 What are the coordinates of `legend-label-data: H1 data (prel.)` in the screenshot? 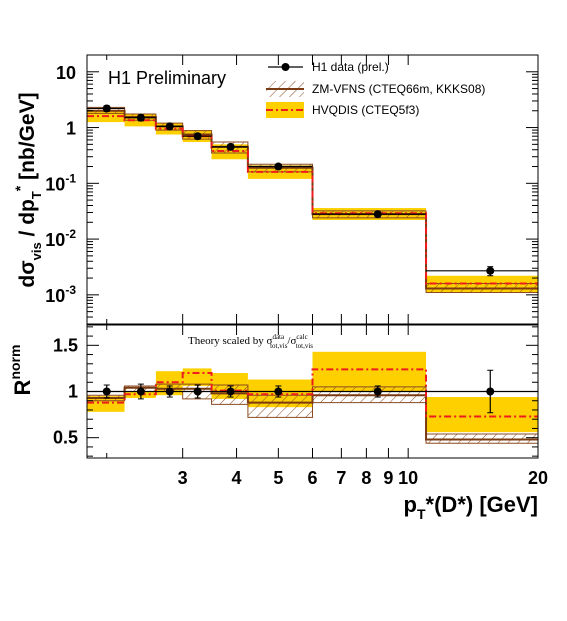 It's located at (350, 67).